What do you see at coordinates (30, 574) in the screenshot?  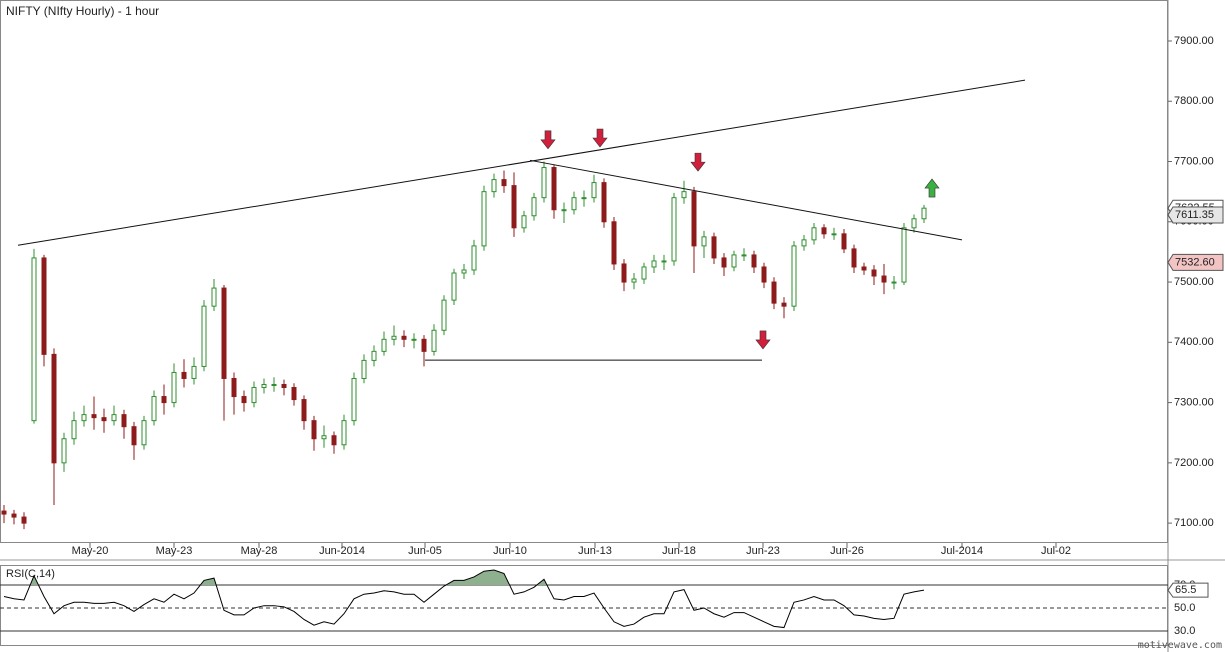 I see `rsi-title: RSI(C,14)` at bounding box center [30, 574].